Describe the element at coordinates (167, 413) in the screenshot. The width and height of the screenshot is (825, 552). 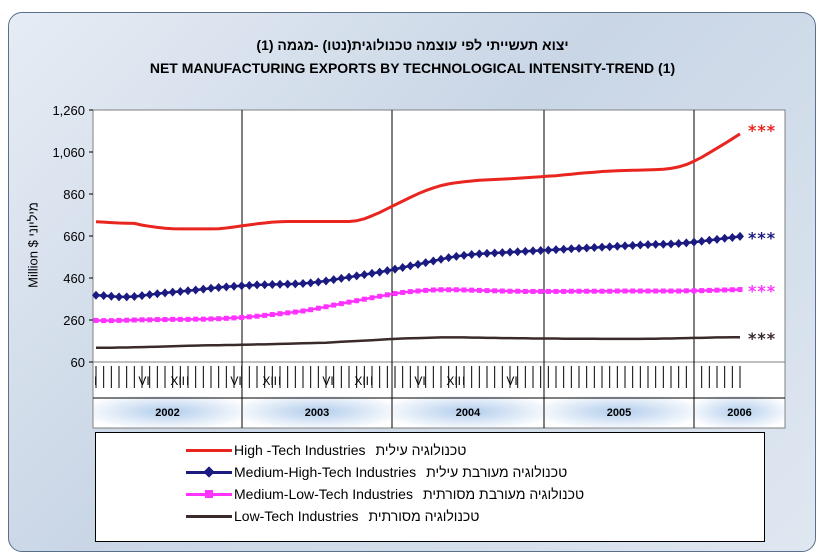
I see `year-label-2002: 2002` at that location.